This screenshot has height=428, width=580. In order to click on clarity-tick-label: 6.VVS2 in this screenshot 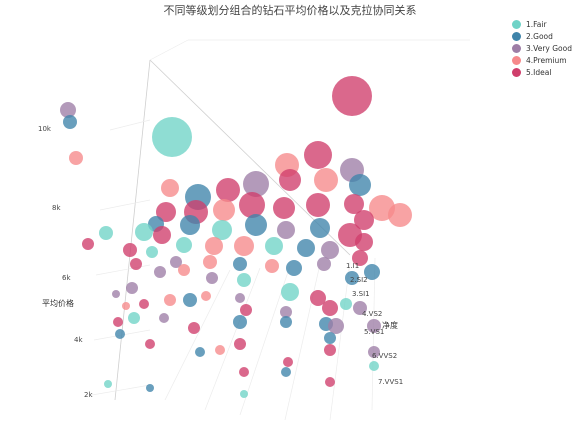, I will do `click(384, 356)`.